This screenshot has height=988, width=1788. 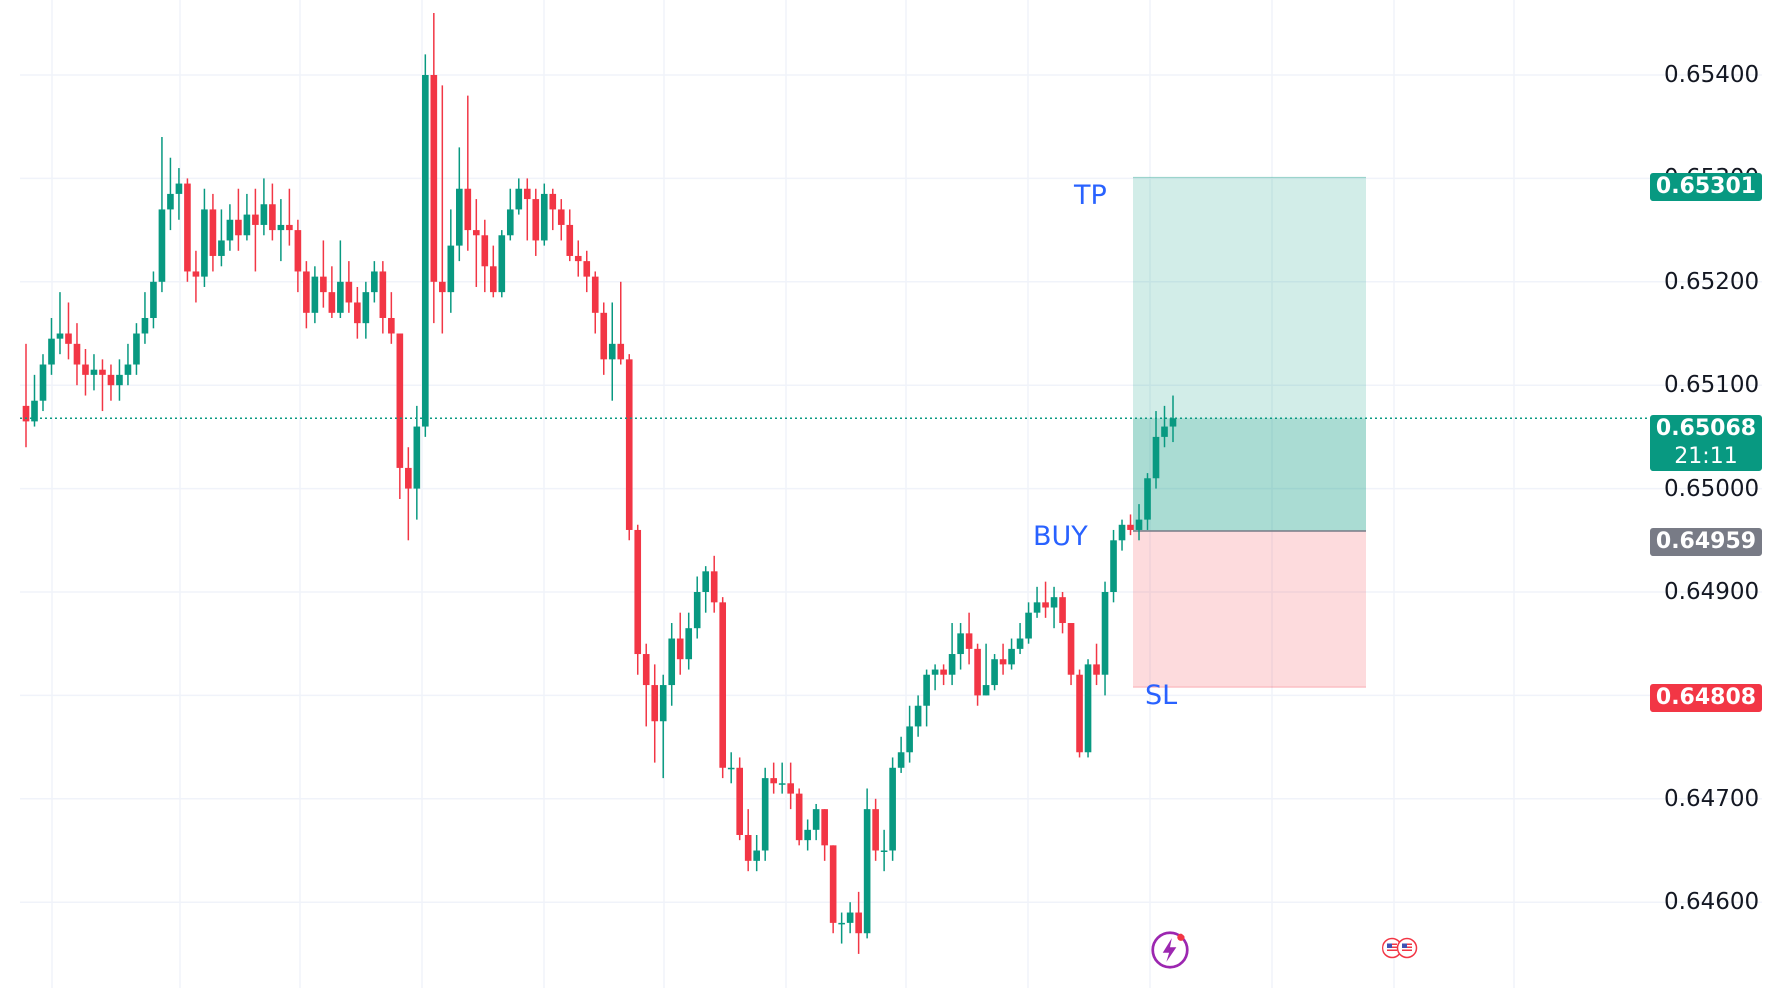 What do you see at coordinates (1402, 948) in the screenshot?
I see `us-flag-icon` at bounding box center [1402, 948].